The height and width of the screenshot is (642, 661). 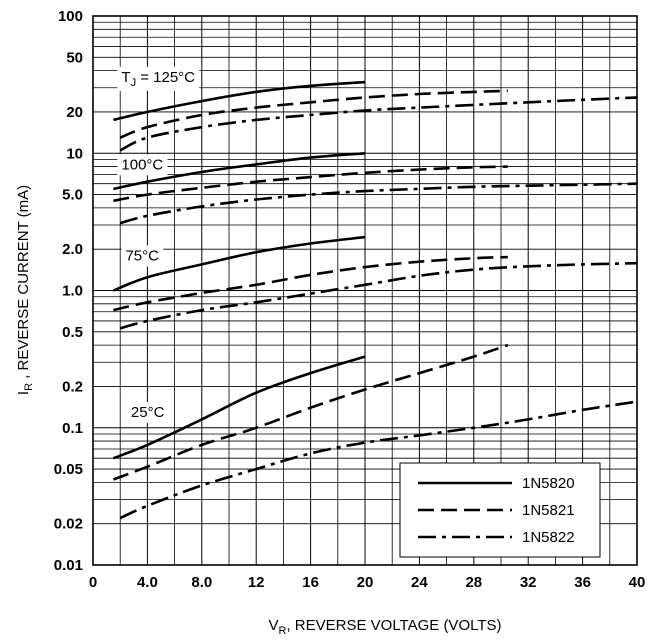 I want to click on x-tick-label: 4.0, so click(x=147, y=582).